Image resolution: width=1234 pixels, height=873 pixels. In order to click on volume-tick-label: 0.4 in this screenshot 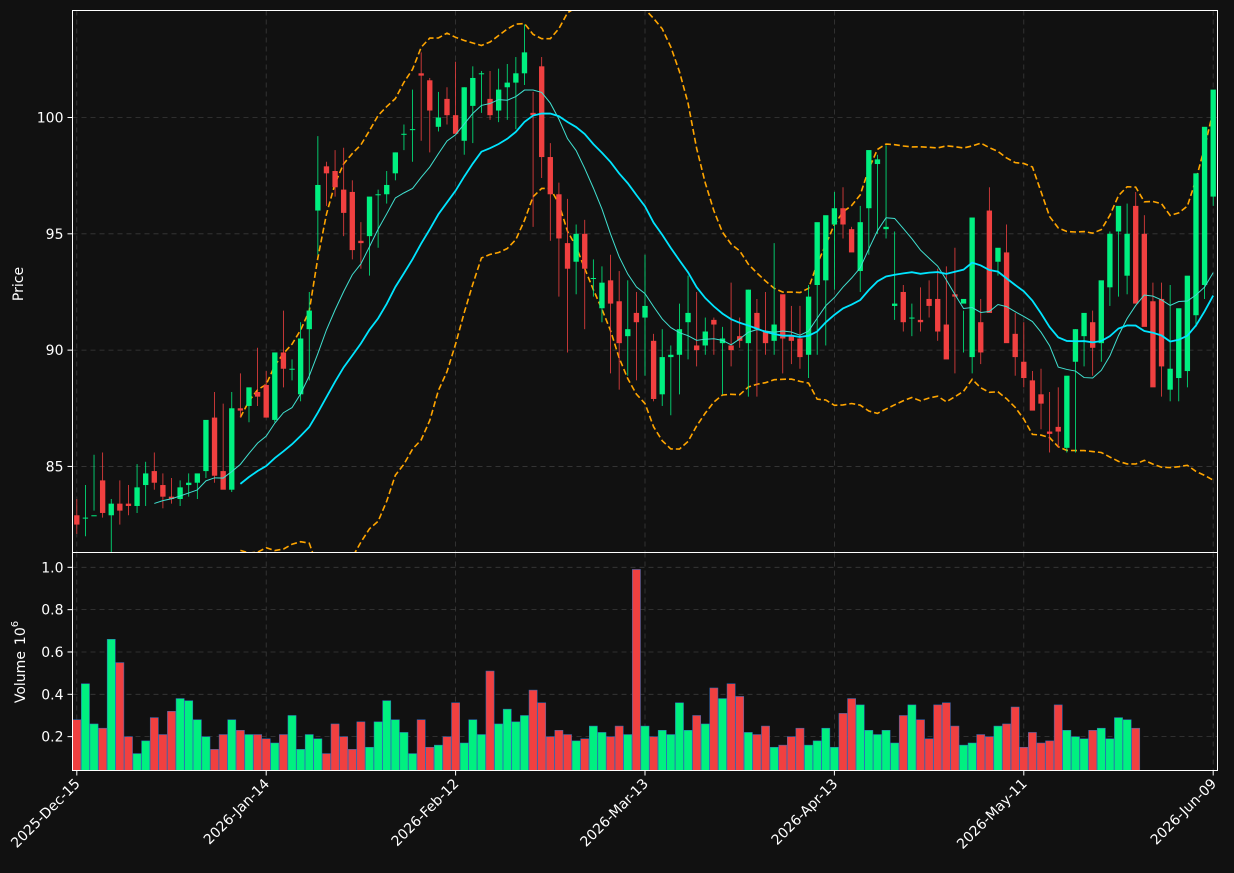, I will do `click(52, 695)`.